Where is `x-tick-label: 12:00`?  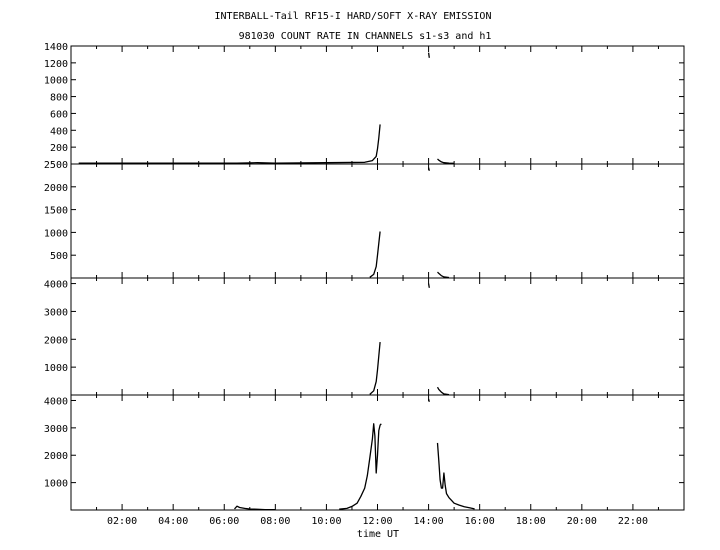
x-tick-label: 12:00 is located at coordinates (377, 521).